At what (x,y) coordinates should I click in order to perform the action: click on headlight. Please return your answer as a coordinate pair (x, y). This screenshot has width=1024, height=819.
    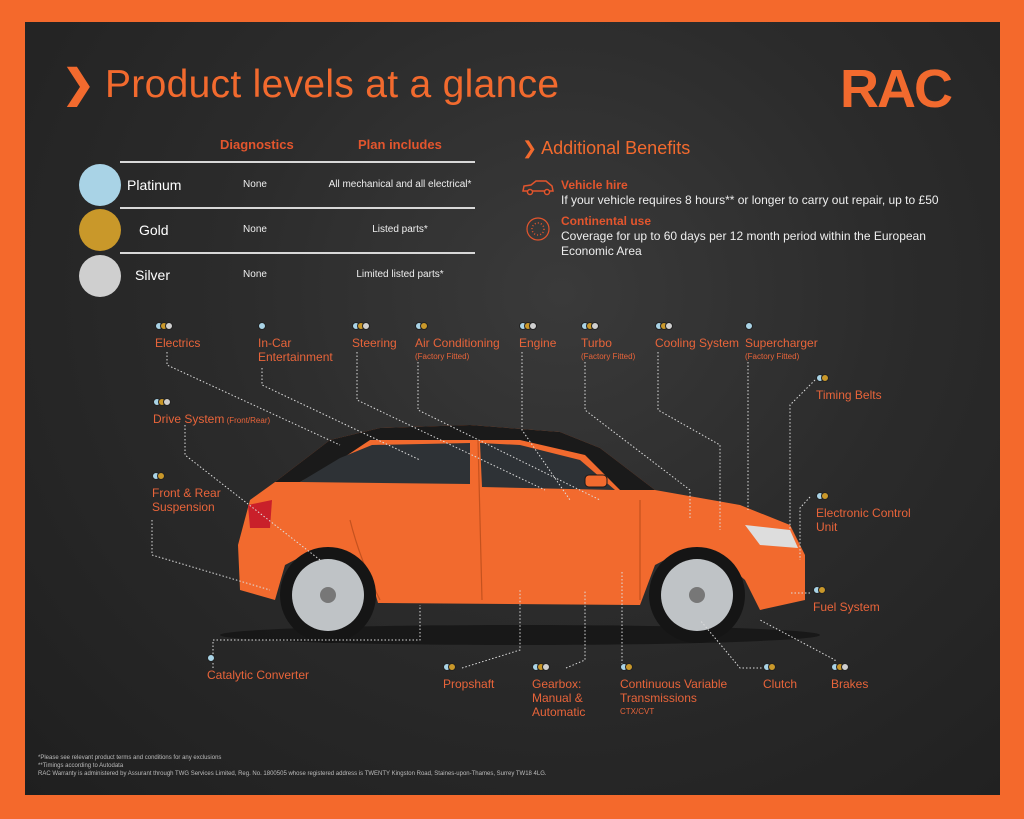
    Looking at the image, I should click on (771, 536).